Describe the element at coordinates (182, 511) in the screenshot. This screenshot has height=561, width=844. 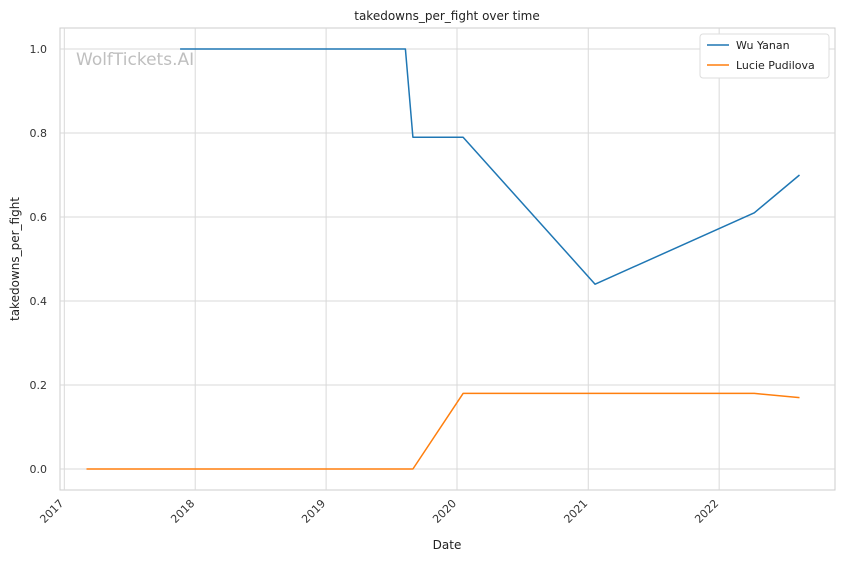
I see `x-tick-label: 2018` at that location.